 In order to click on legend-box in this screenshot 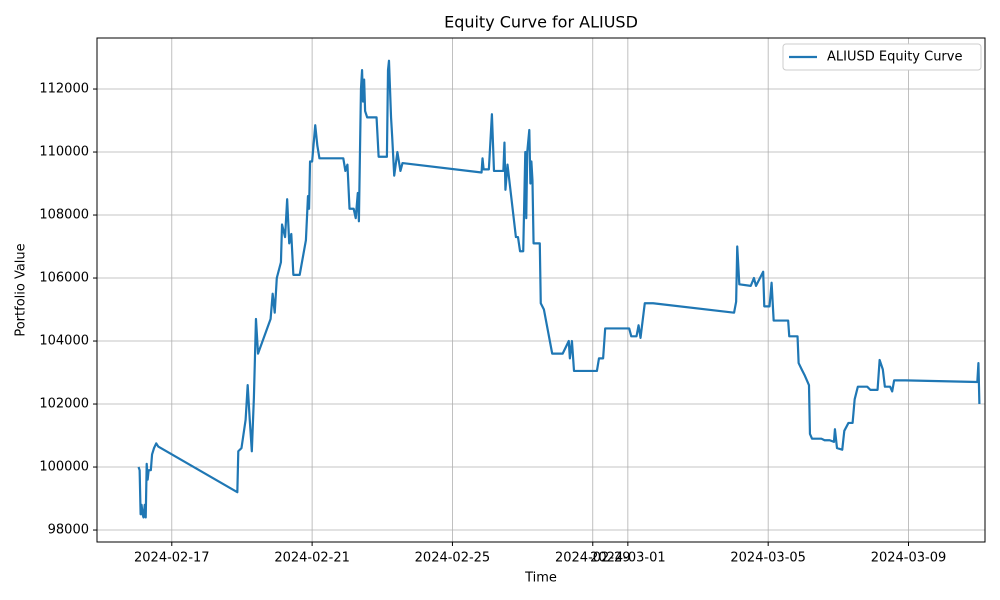, I will do `click(882, 57)`.